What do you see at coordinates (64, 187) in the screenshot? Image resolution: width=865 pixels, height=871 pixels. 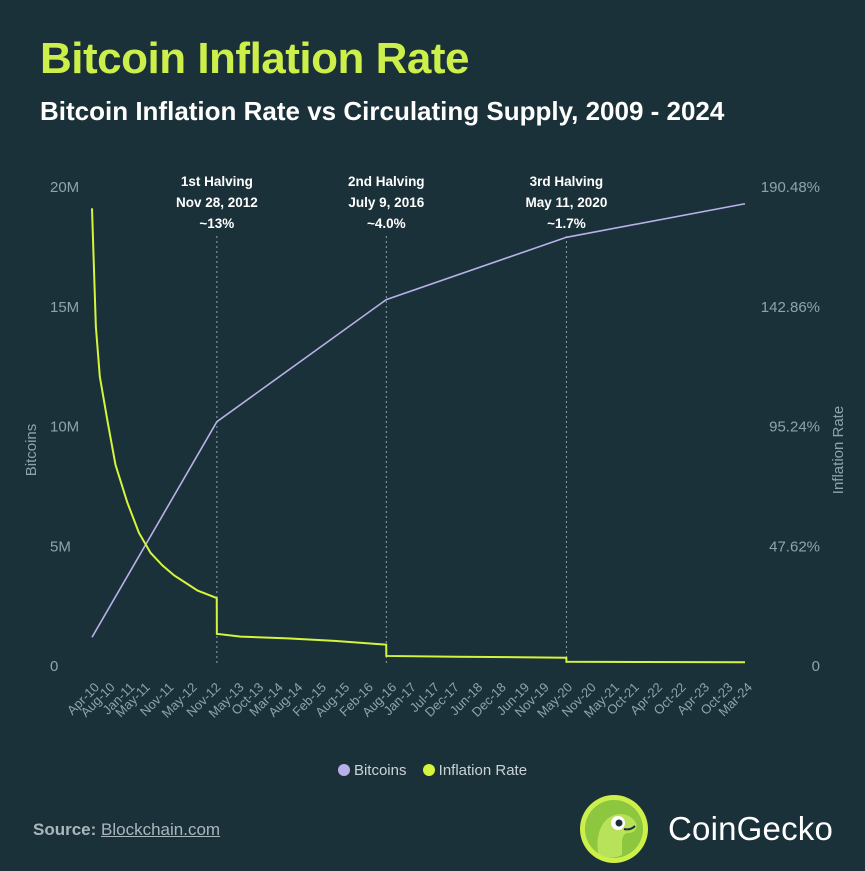 I see `y-left-tick-label: 20M` at bounding box center [64, 187].